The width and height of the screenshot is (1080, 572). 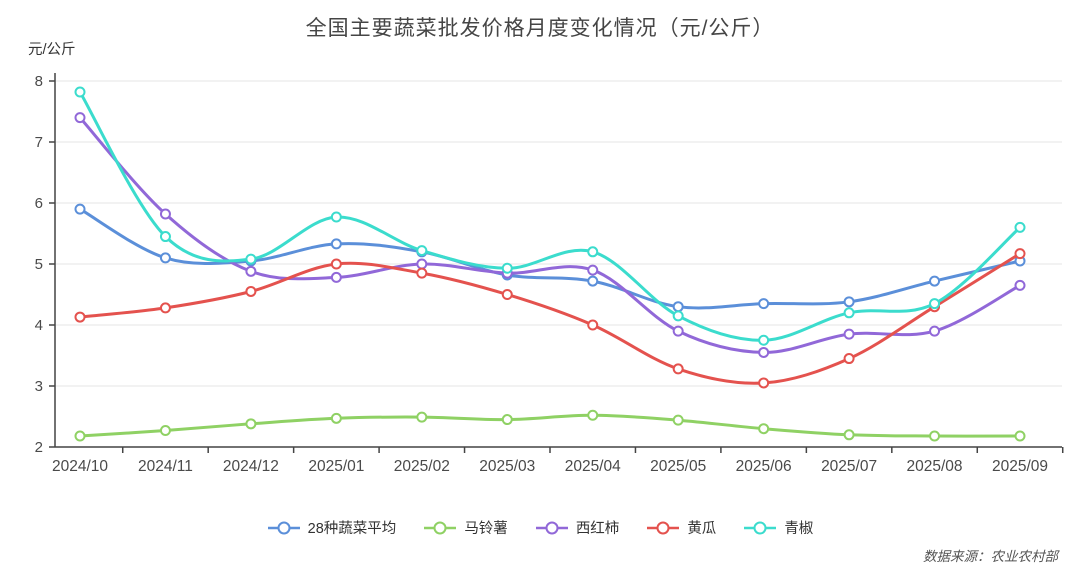 What do you see at coordinates (336, 466) in the screenshot?
I see `x-axis-tick-label: 2025/01` at bounding box center [336, 466].